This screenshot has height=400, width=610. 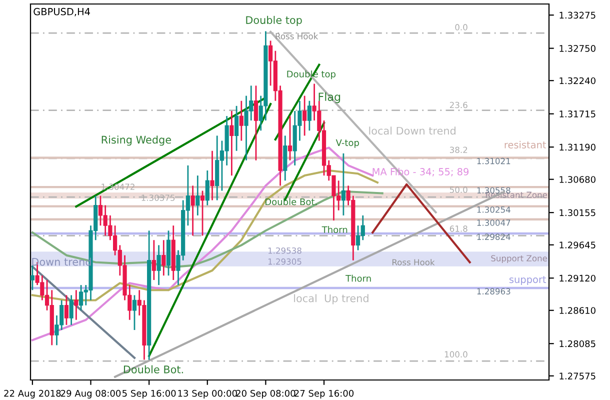 I want to click on x-tick-label: 22 Aug 2018, so click(x=32, y=394).